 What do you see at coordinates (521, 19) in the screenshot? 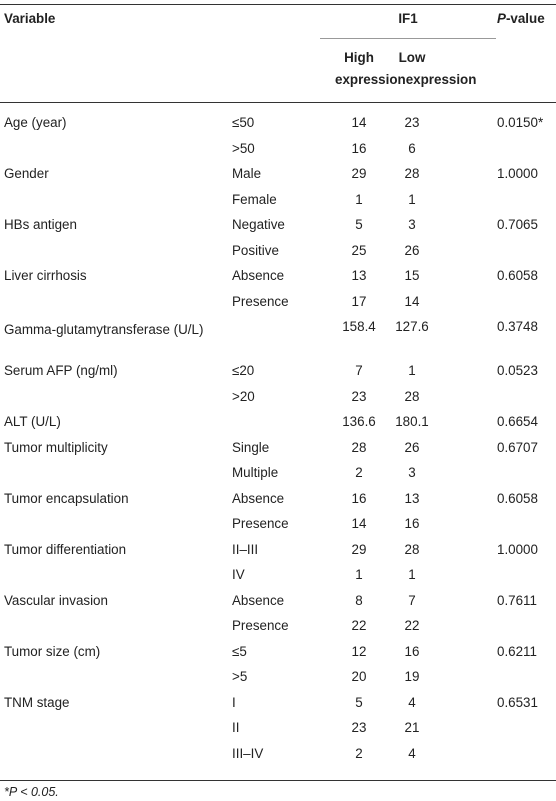
I see `header-pvalue: P-value` at bounding box center [521, 19].